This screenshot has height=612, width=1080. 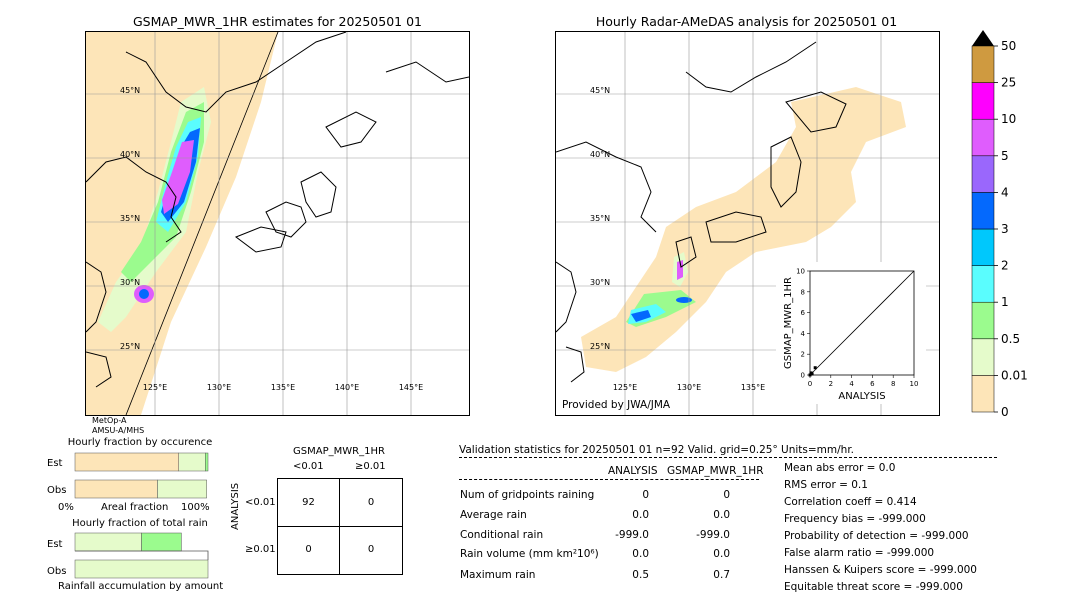 What do you see at coordinates (803, 292) in the screenshot?
I see `y-tick-label: 8` at bounding box center [803, 292].